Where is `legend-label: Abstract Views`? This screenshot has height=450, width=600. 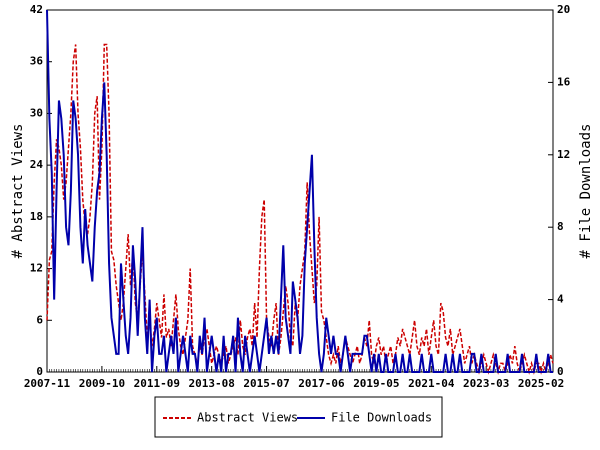 legend-label: Abstract Views is located at coordinates (247, 418).